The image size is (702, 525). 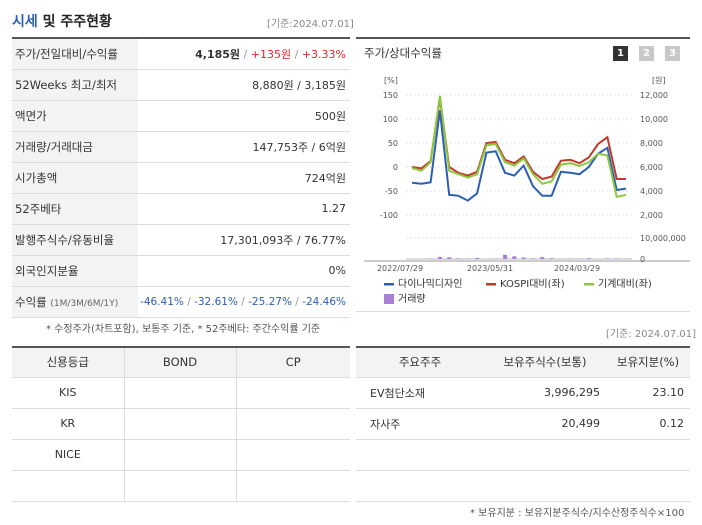 I want to click on table-row: 주가/전일대비/수익률 4,185원 / +135원 / +3.33%, so click(x=181, y=54).